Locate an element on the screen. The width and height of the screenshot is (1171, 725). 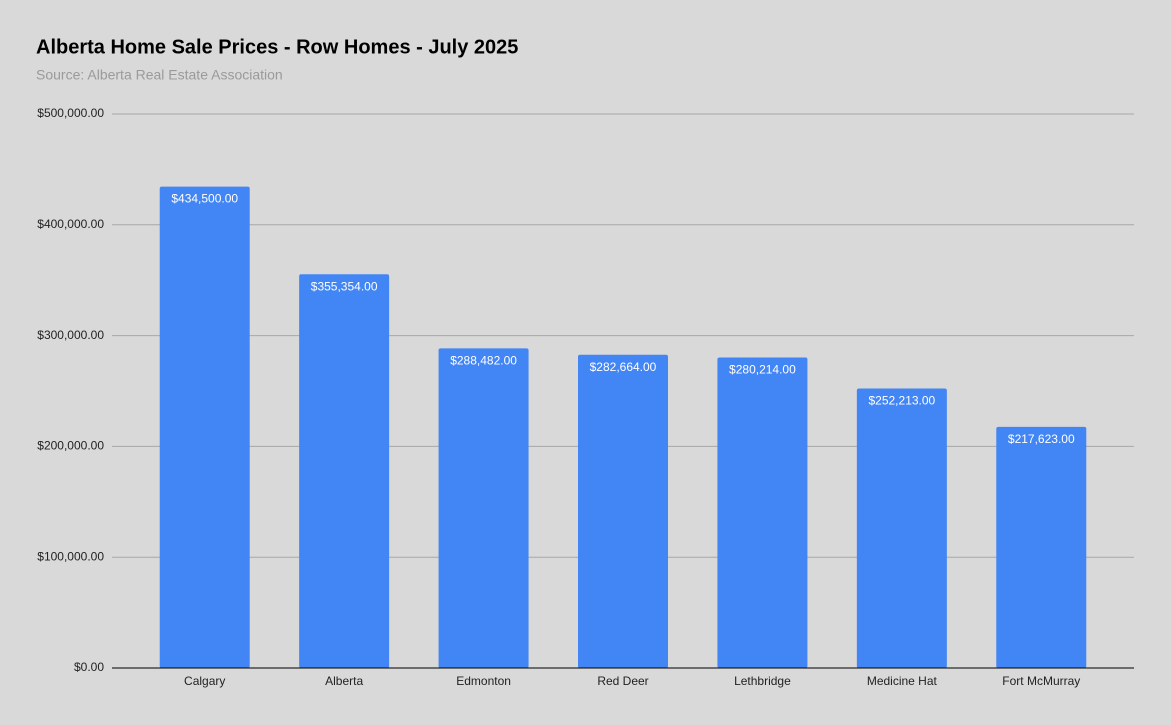
data-label: $355,354.00 is located at coordinates (344, 286).